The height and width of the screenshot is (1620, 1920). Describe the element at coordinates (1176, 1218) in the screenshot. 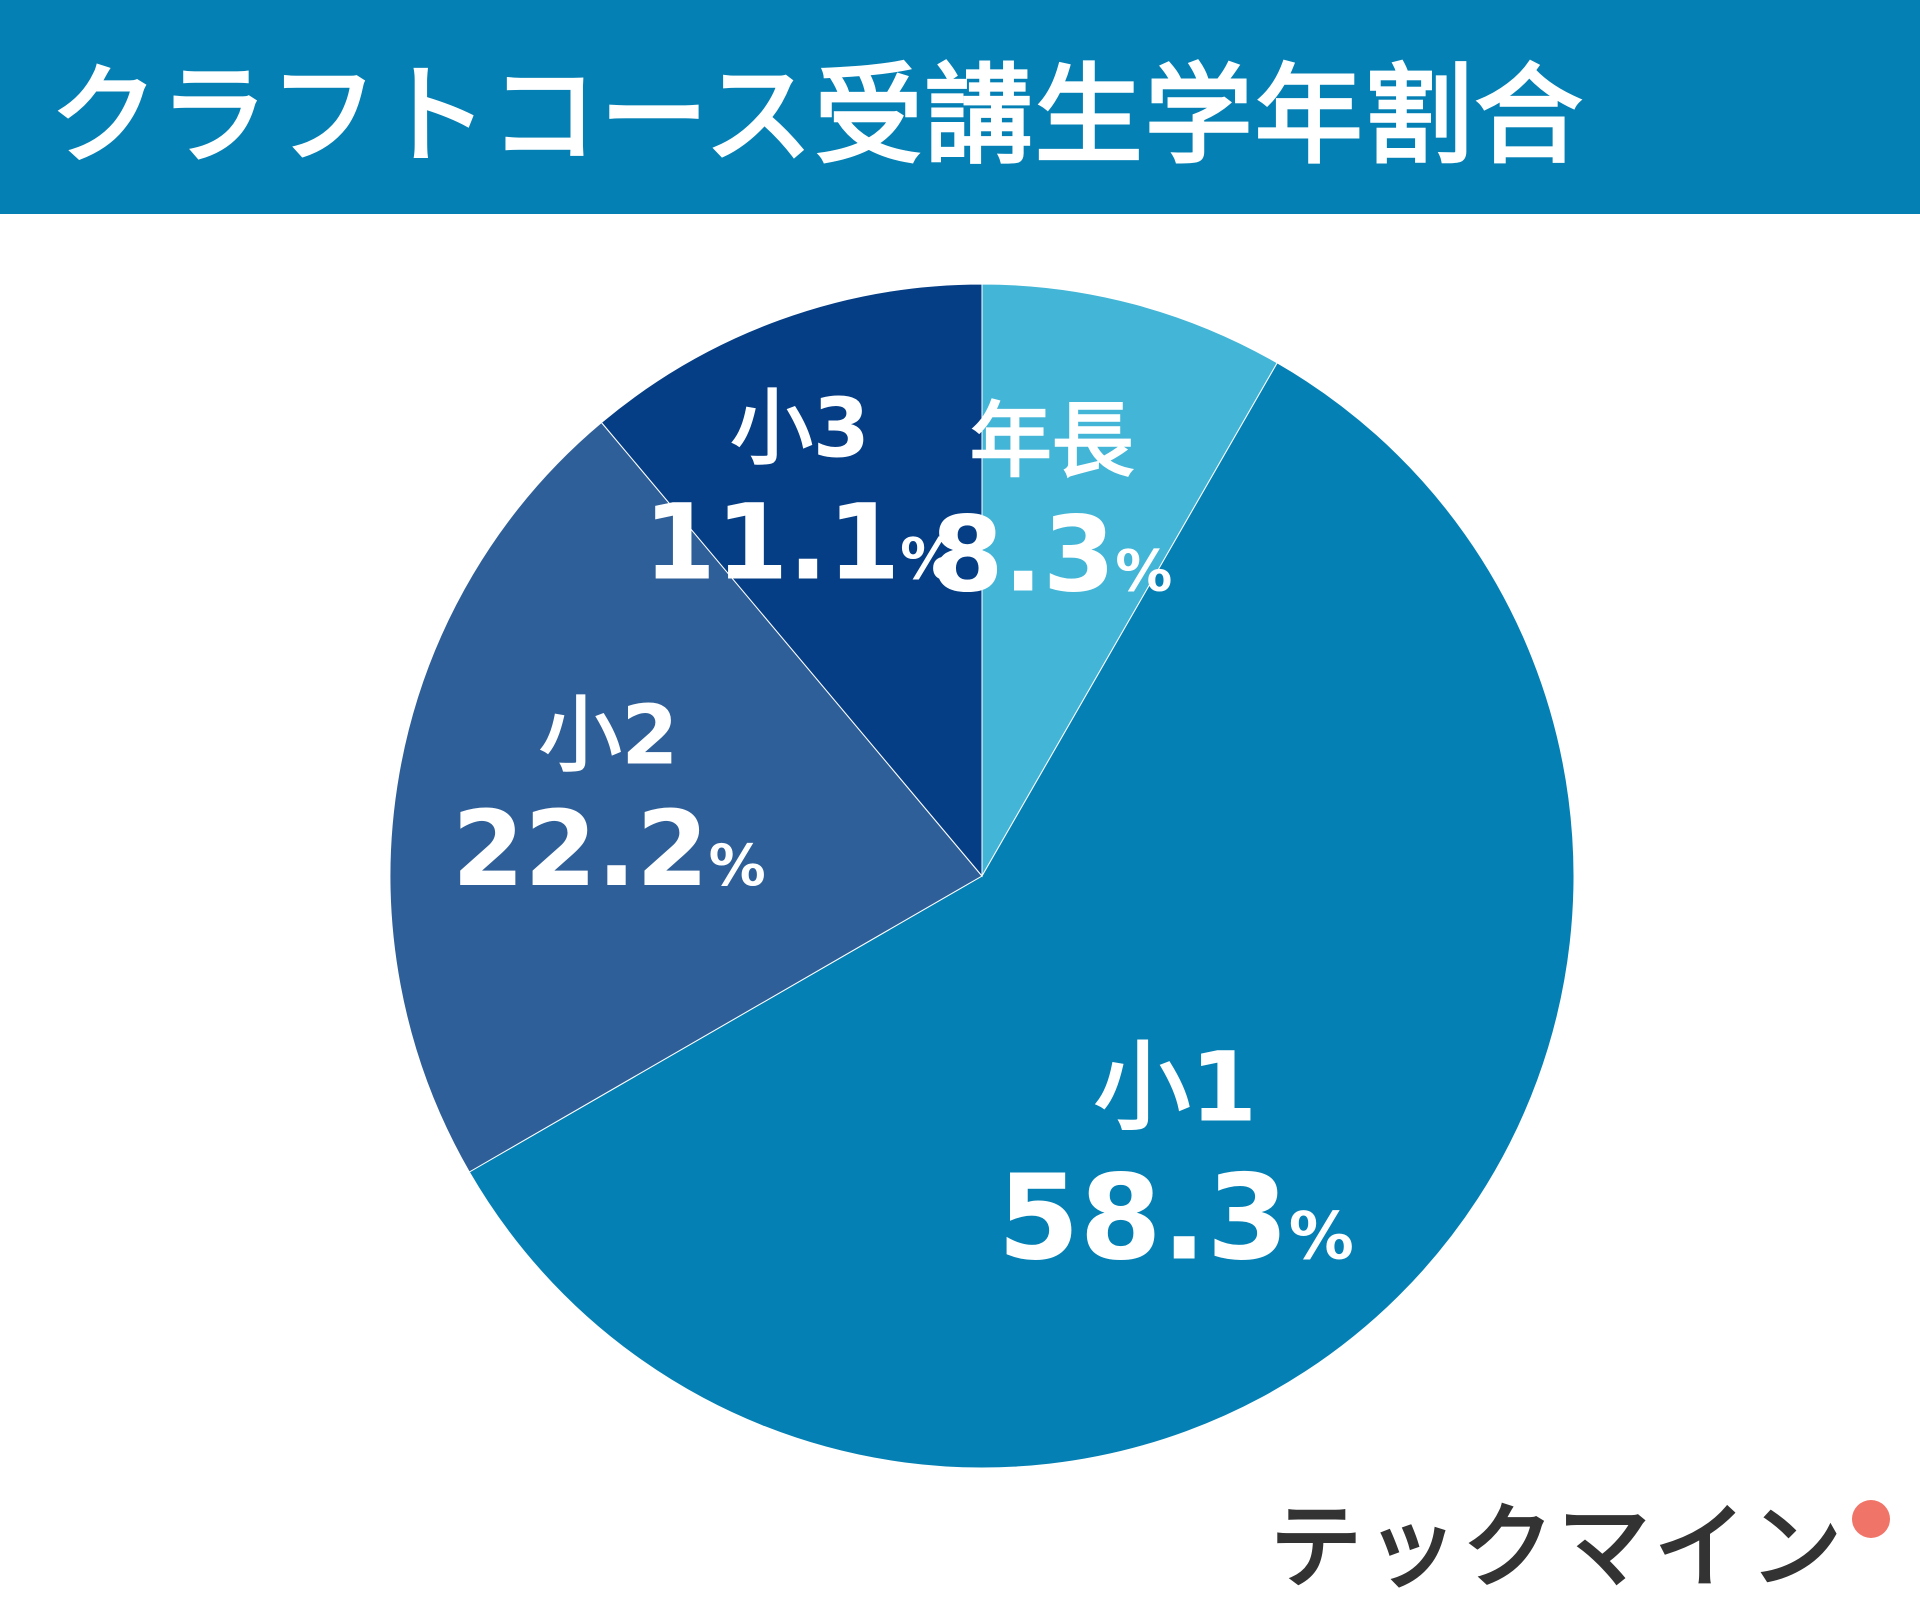

I see `slice-value-label-2: 58.3%` at that location.